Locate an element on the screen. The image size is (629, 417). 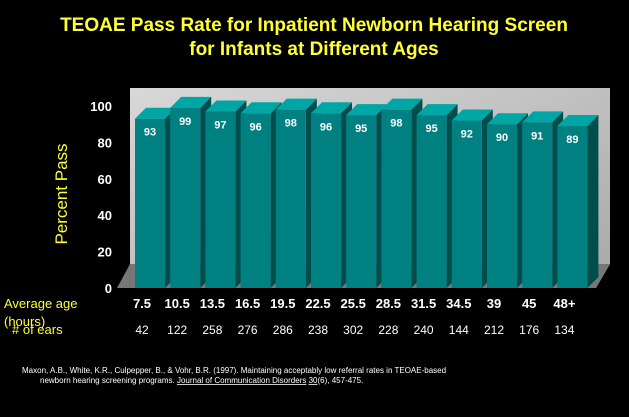
ears-count: 258 is located at coordinates (212, 330).